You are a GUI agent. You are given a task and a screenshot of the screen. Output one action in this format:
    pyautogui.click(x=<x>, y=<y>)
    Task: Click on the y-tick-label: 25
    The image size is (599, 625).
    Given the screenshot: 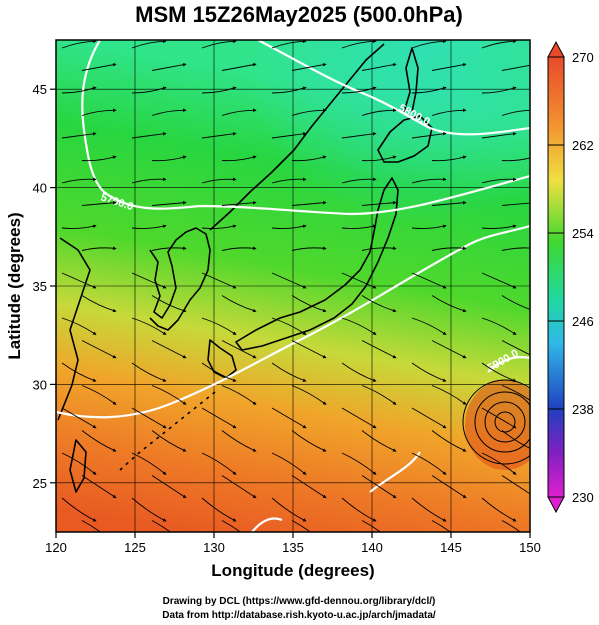 What is the action you would take?
    pyautogui.click(x=40, y=483)
    